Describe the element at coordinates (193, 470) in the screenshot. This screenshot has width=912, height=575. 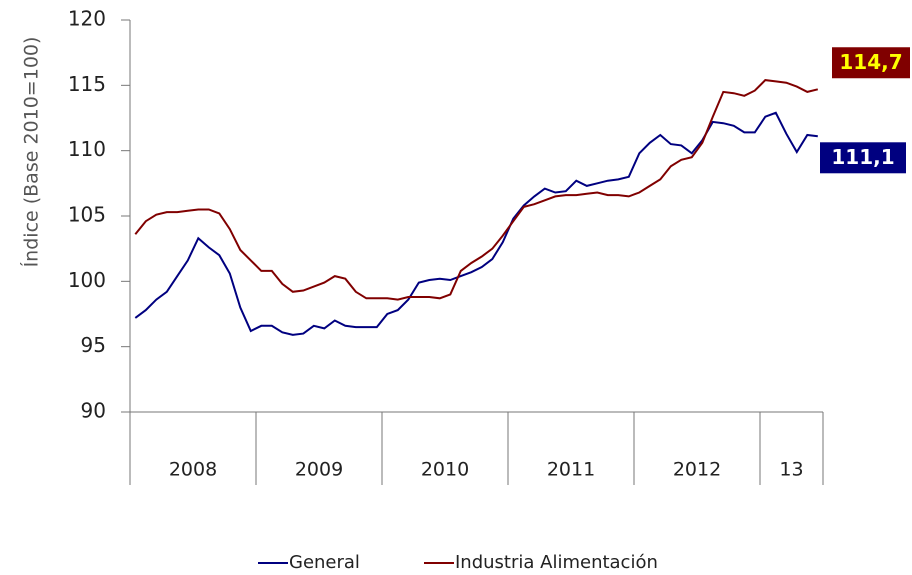
I see `x-group-label: 2008` at that location.